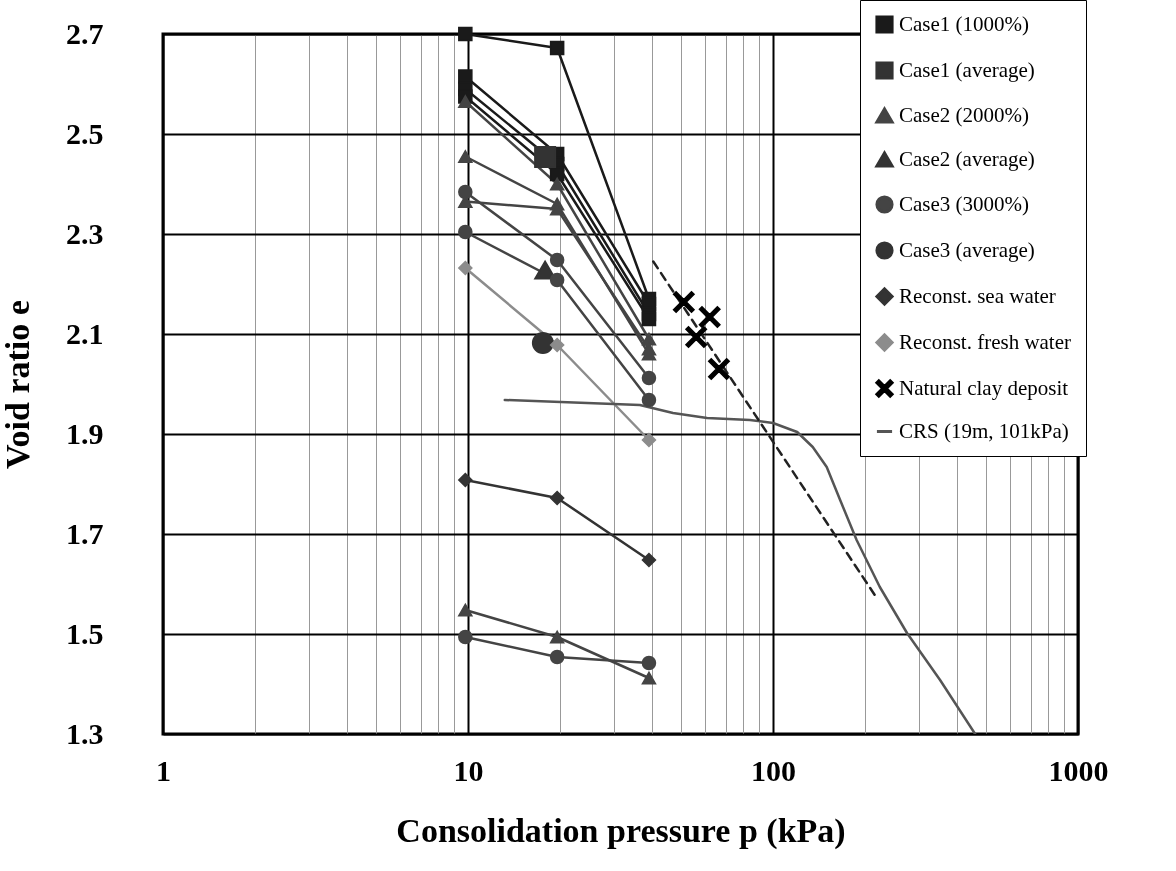 This screenshot has width=1176, height=871. What do you see at coordinates (163, 770) in the screenshot?
I see `x-tick-label: 1` at bounding box center [163, 770].